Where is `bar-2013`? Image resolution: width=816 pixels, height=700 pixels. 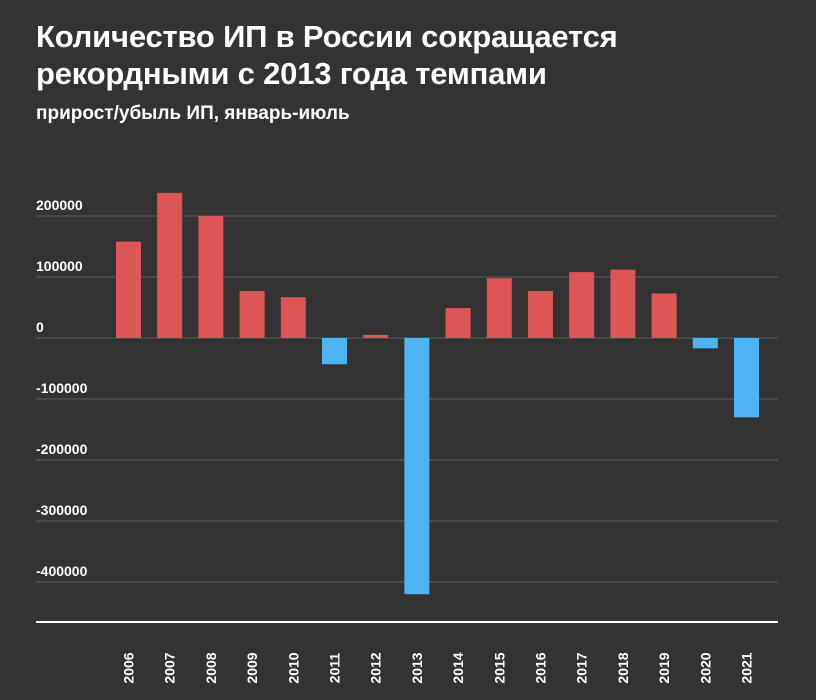 bar-2013 is located at coordinates (417, 466).